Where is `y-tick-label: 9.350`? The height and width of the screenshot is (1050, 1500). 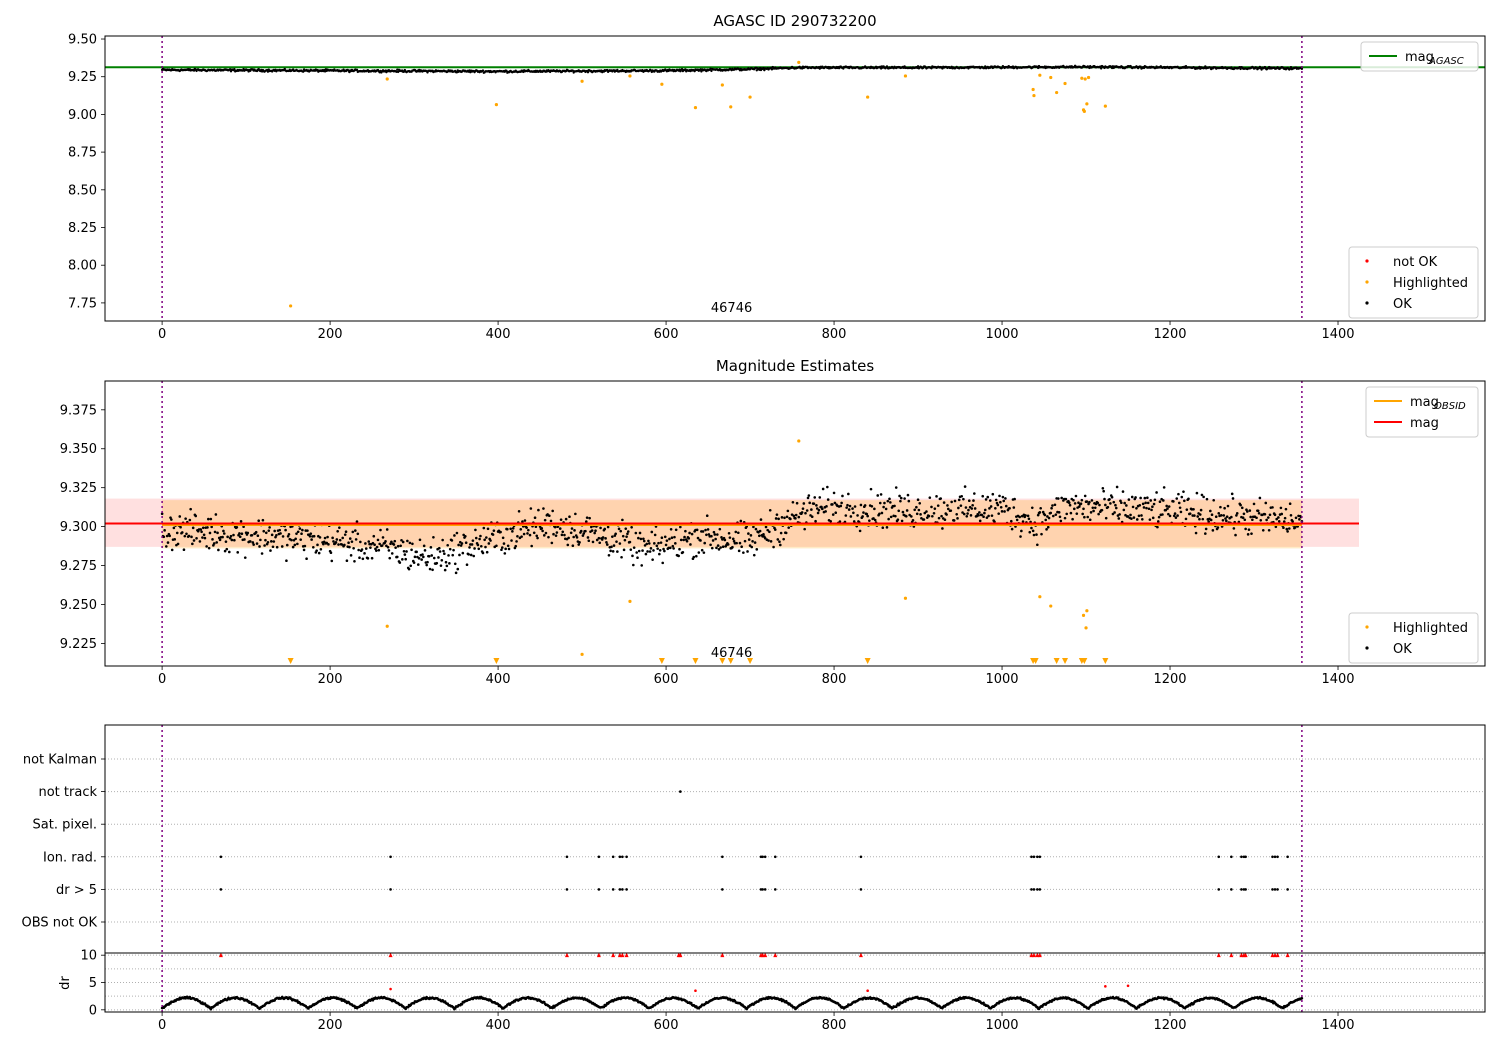
y-tick-label: 9.350 is located at coordinates (78, 449).